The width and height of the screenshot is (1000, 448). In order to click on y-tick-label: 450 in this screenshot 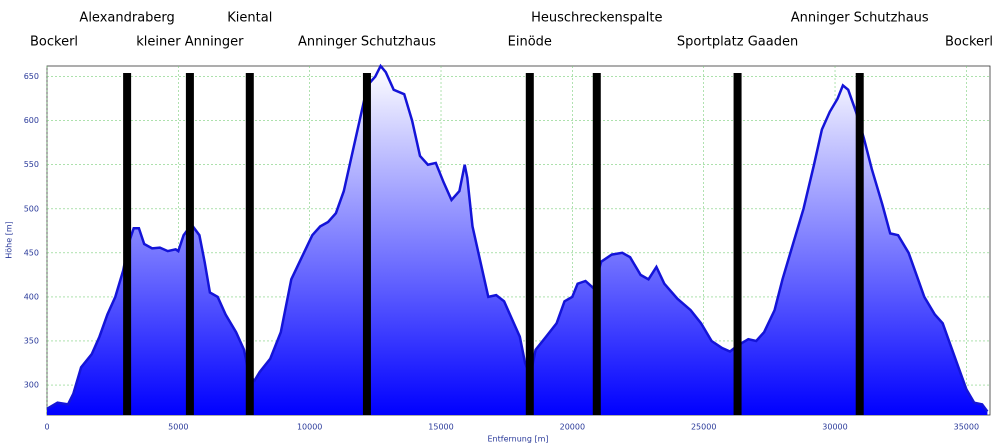, I will do `click(31, 252)`.